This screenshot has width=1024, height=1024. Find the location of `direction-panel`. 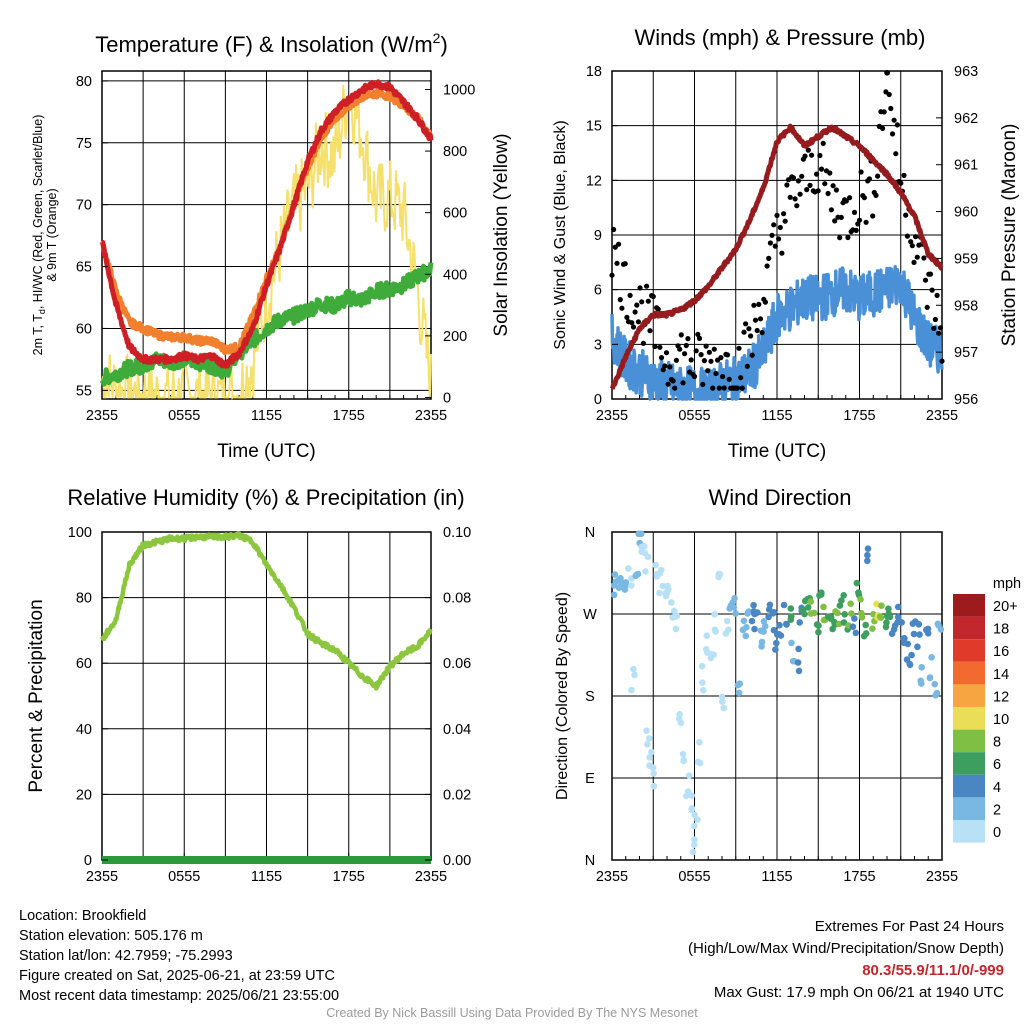

direction-panel is located at coordinates (777, 696).